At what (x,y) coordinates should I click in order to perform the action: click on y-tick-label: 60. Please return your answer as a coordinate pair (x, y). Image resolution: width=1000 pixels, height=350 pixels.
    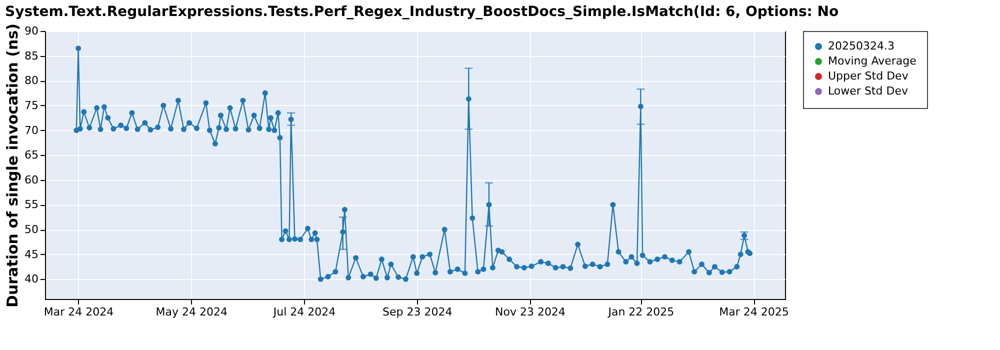
    Looking at the image, I should click on (31, 179).